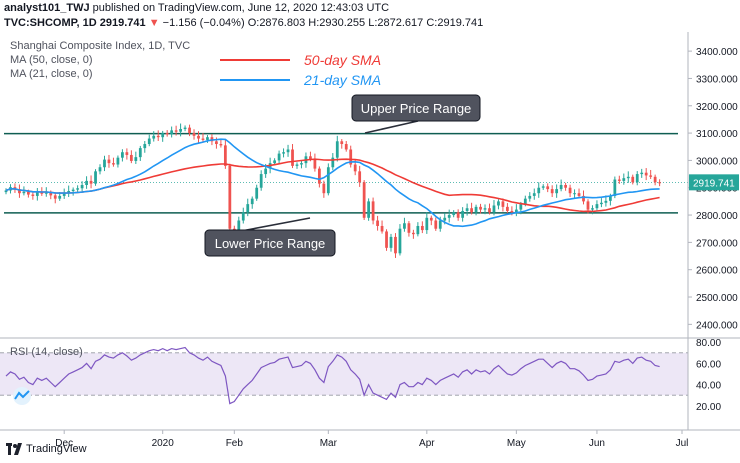  I want to click on legend-rsi: RSI (14, close), so click(46, 352).